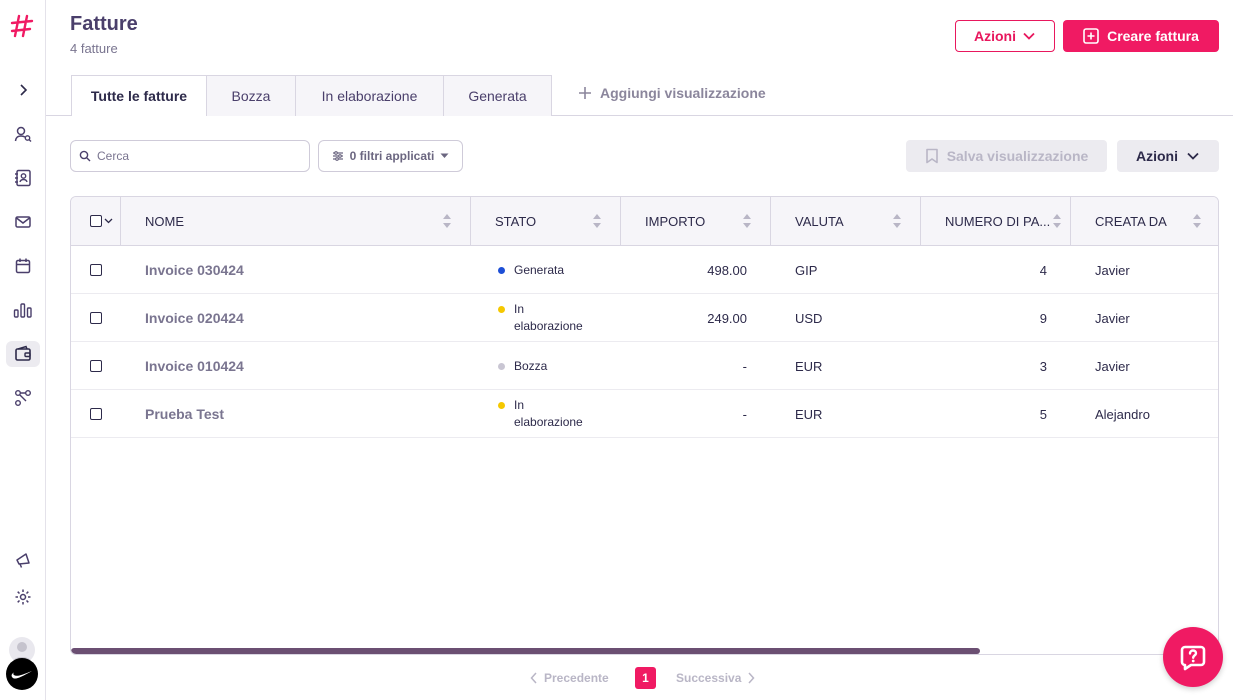 This screenshot has height=700, width=1233. I want to click on currency-cell: EUR, so click(809, 414).